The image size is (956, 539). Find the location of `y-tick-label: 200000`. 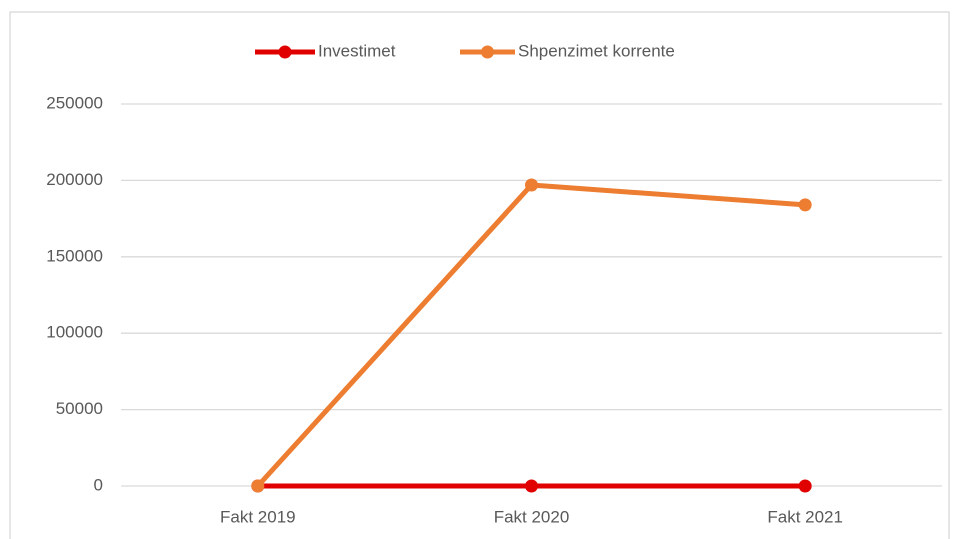

y-tick-label: 200000 is located at coordinates (74, 179).